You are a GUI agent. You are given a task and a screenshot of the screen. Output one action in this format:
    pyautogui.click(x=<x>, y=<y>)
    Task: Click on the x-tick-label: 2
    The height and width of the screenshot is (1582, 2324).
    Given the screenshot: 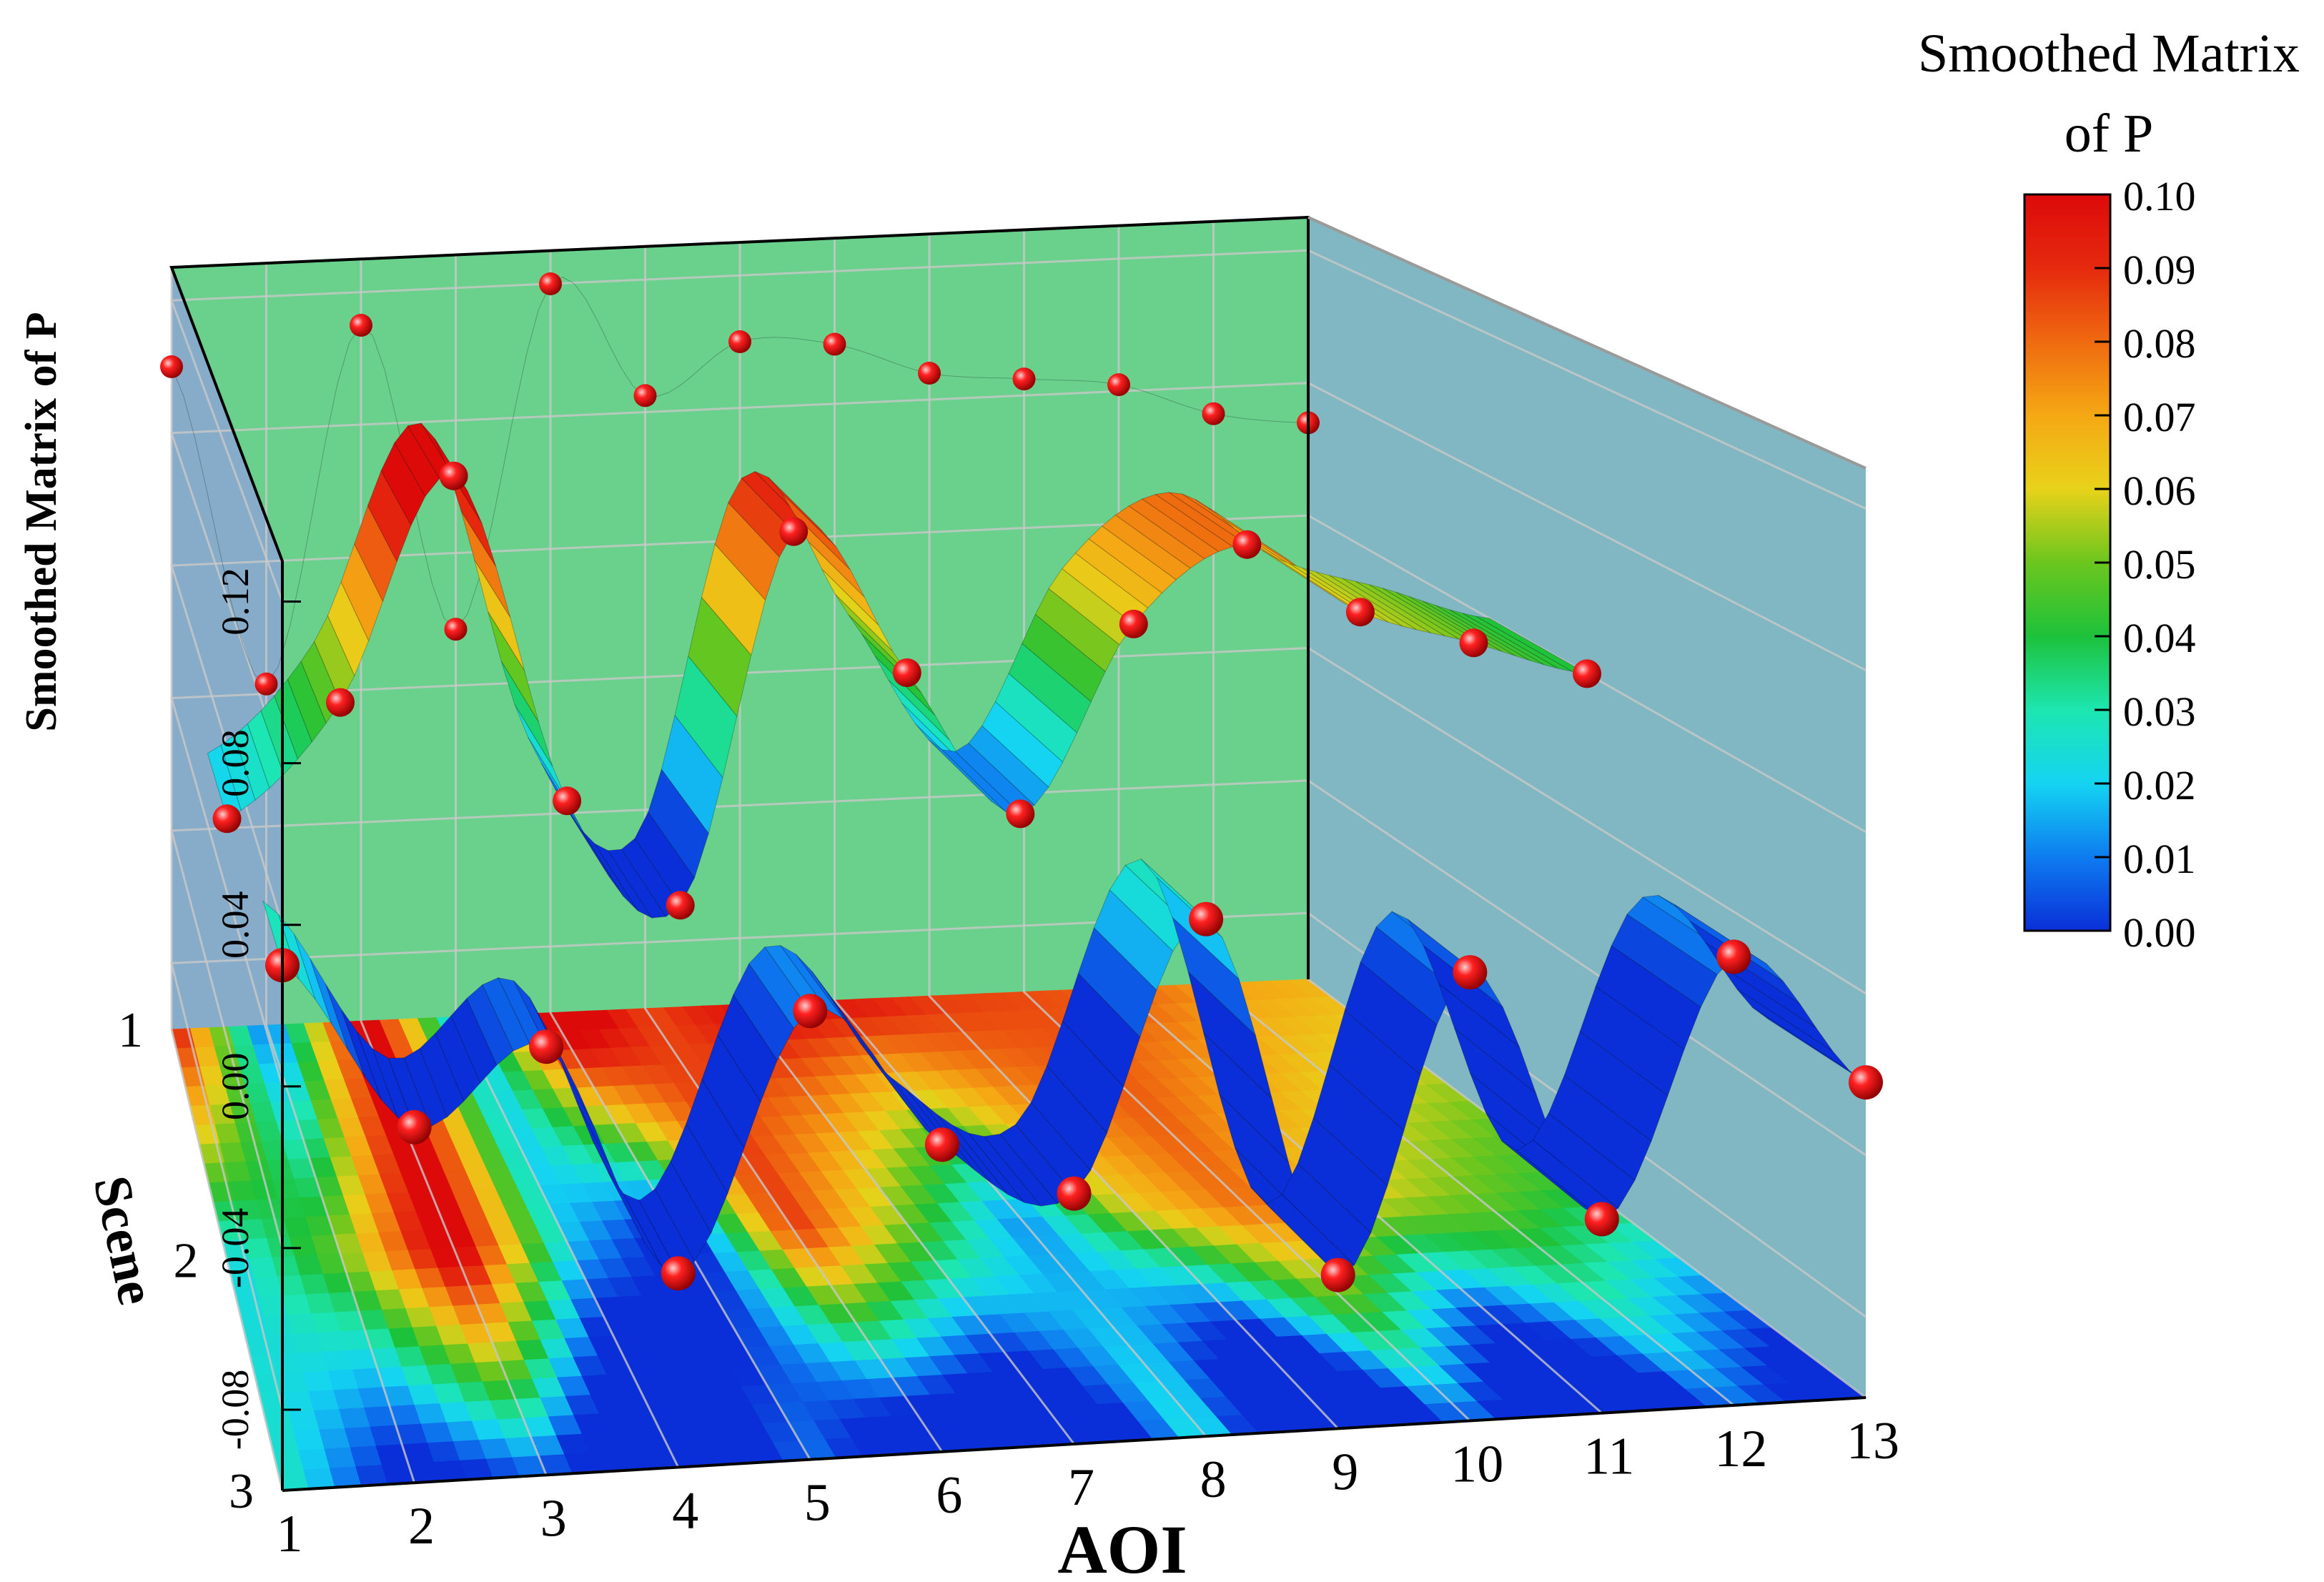 What is the action you would take?
    pyautogui.click(x=421, y=1526)
    